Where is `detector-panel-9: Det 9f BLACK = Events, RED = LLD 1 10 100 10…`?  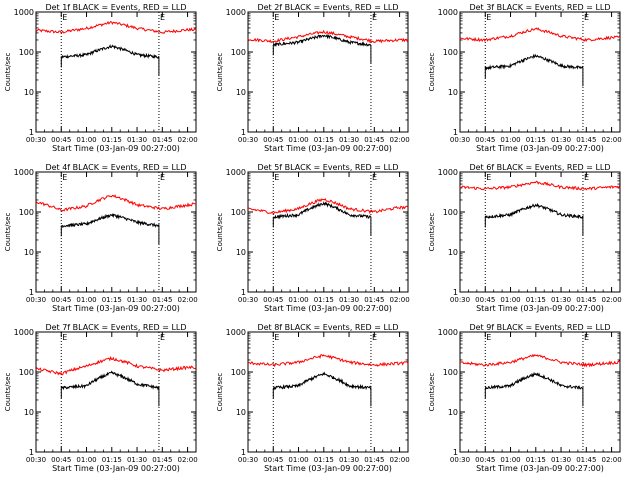
detector-panel-9: Det 9f BLACK = Events, RED = LLD 1 10 100 10… is located at coordinates (525, 398).